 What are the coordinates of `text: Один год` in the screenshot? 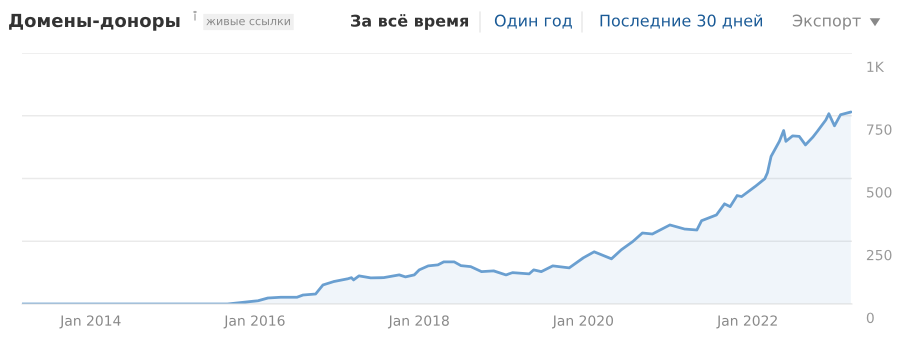 It's located at (533, 21).